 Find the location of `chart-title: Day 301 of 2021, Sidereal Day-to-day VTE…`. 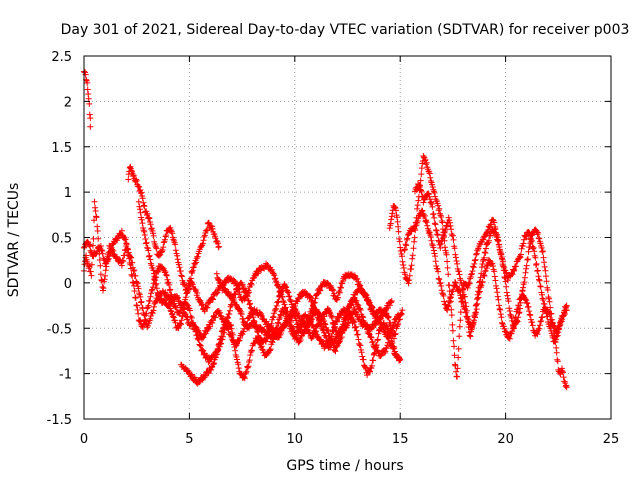

chart-title: Day 301 of 2021, Sidereal Day-to-day VTE… is located at coordinates (345, 30).